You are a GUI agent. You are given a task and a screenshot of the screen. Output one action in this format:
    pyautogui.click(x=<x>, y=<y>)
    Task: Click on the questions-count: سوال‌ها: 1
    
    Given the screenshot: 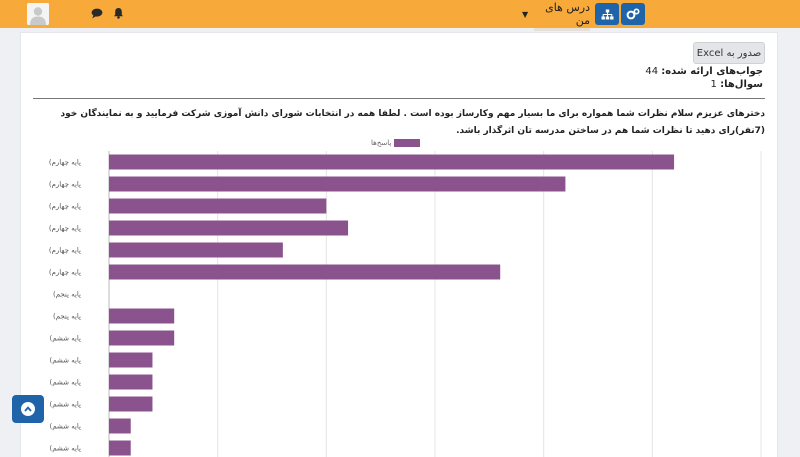 What is the action you would take?
    pyautogui.click(x=737, y=84)
    